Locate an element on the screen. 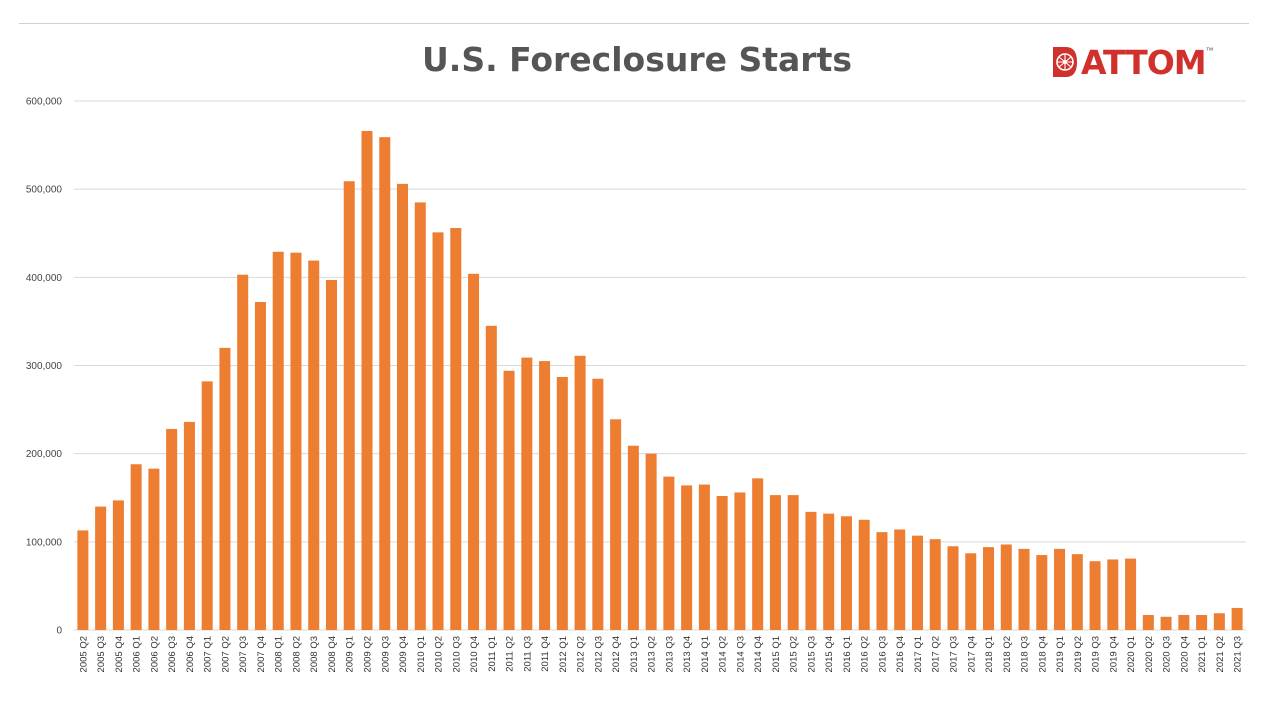 The width and height of the screenshot is (1272, 708). x-tick-label: 2020 Q3 is located at coordinates (1167, 654).